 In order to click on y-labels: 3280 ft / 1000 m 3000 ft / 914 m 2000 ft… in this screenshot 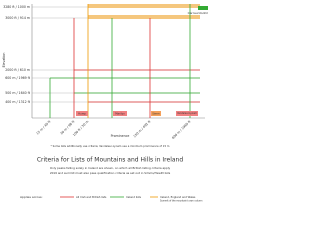, I will do `click(17, 54)`.